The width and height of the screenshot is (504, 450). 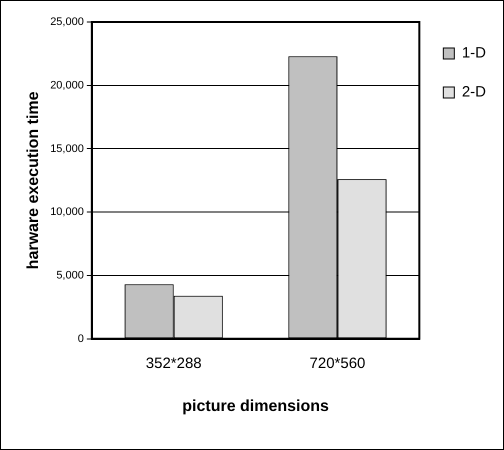 What do you see at coordinates (256, 406) in the screenshot?
I see `x-axis-title: picture dimensions` at bounding box center [256, 406].